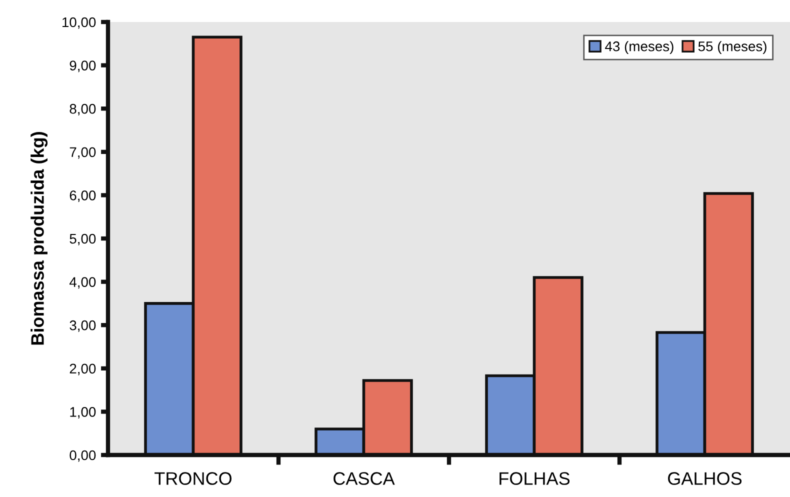 Image resolution: width=790 pixels, height=497 pixels. What do you see at coordinates (193, 478) in the screenshot?
I see `x-tick-label: TRONCO` at bounding box center [193, 478].